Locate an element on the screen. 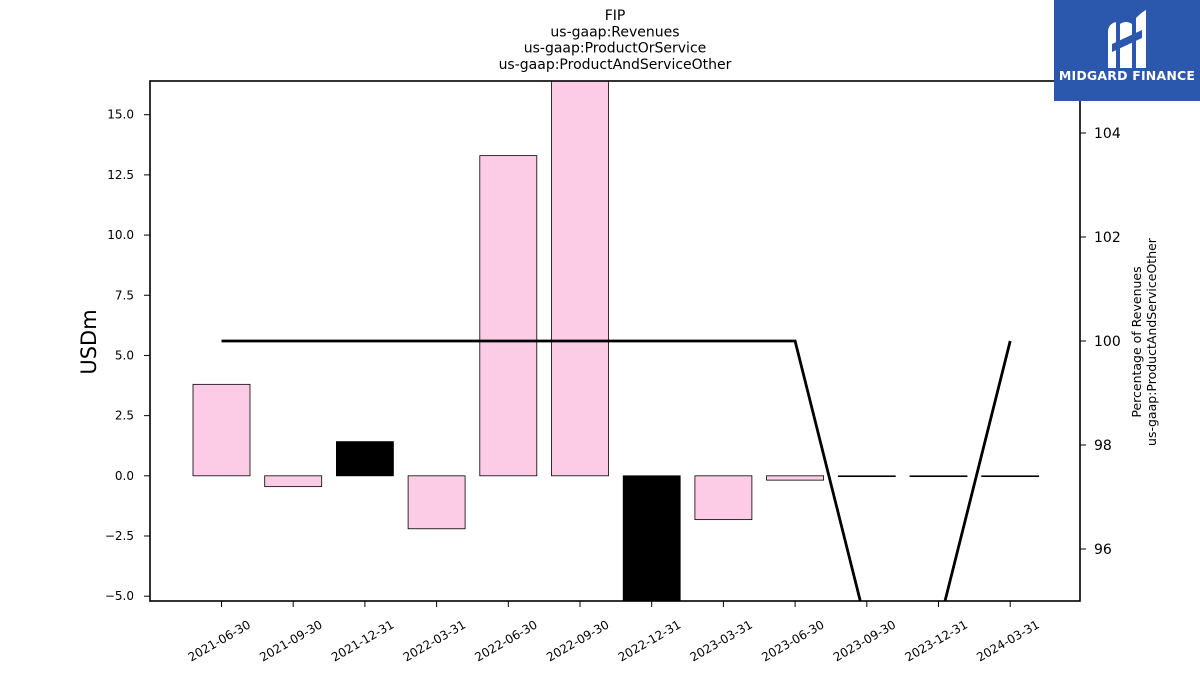 Image resolution: width=1200 pixels, height=675 pixels. x-tick-label: 2021-06-30 is located at coordinates (219, 640).